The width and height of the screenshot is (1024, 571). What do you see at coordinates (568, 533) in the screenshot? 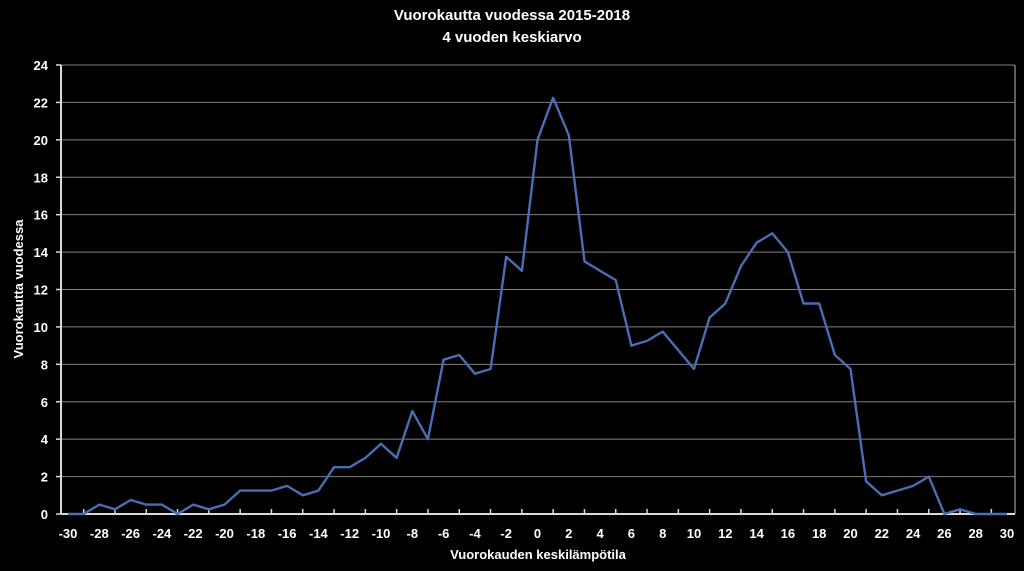
I see `x-tick-label: 2` at bounding box center [568, 533].